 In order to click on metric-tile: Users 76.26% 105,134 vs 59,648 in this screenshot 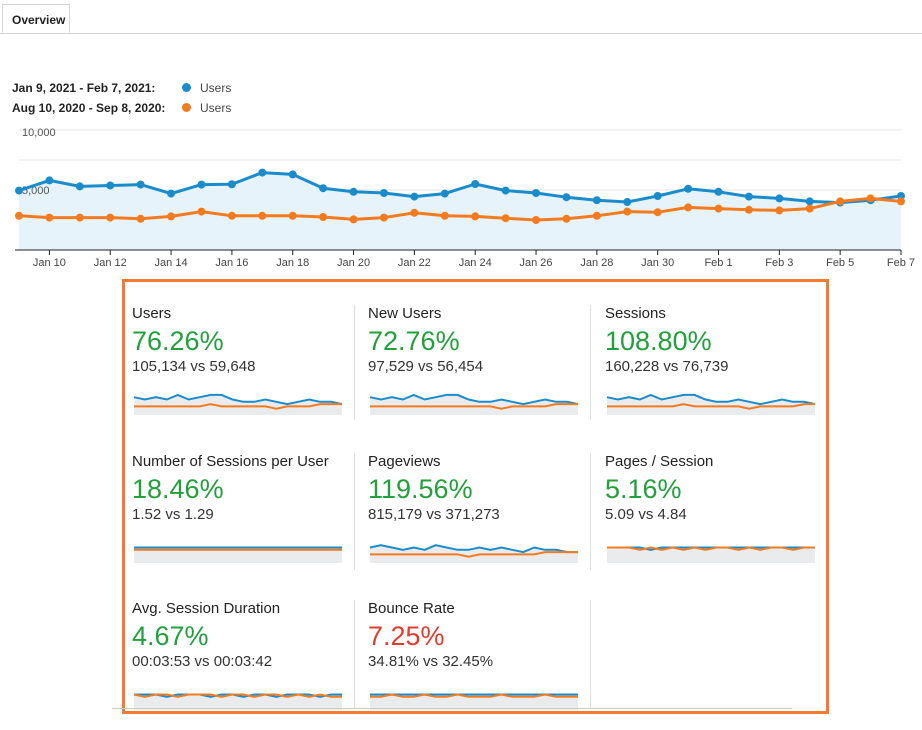, I will do `click(238, 370)`.